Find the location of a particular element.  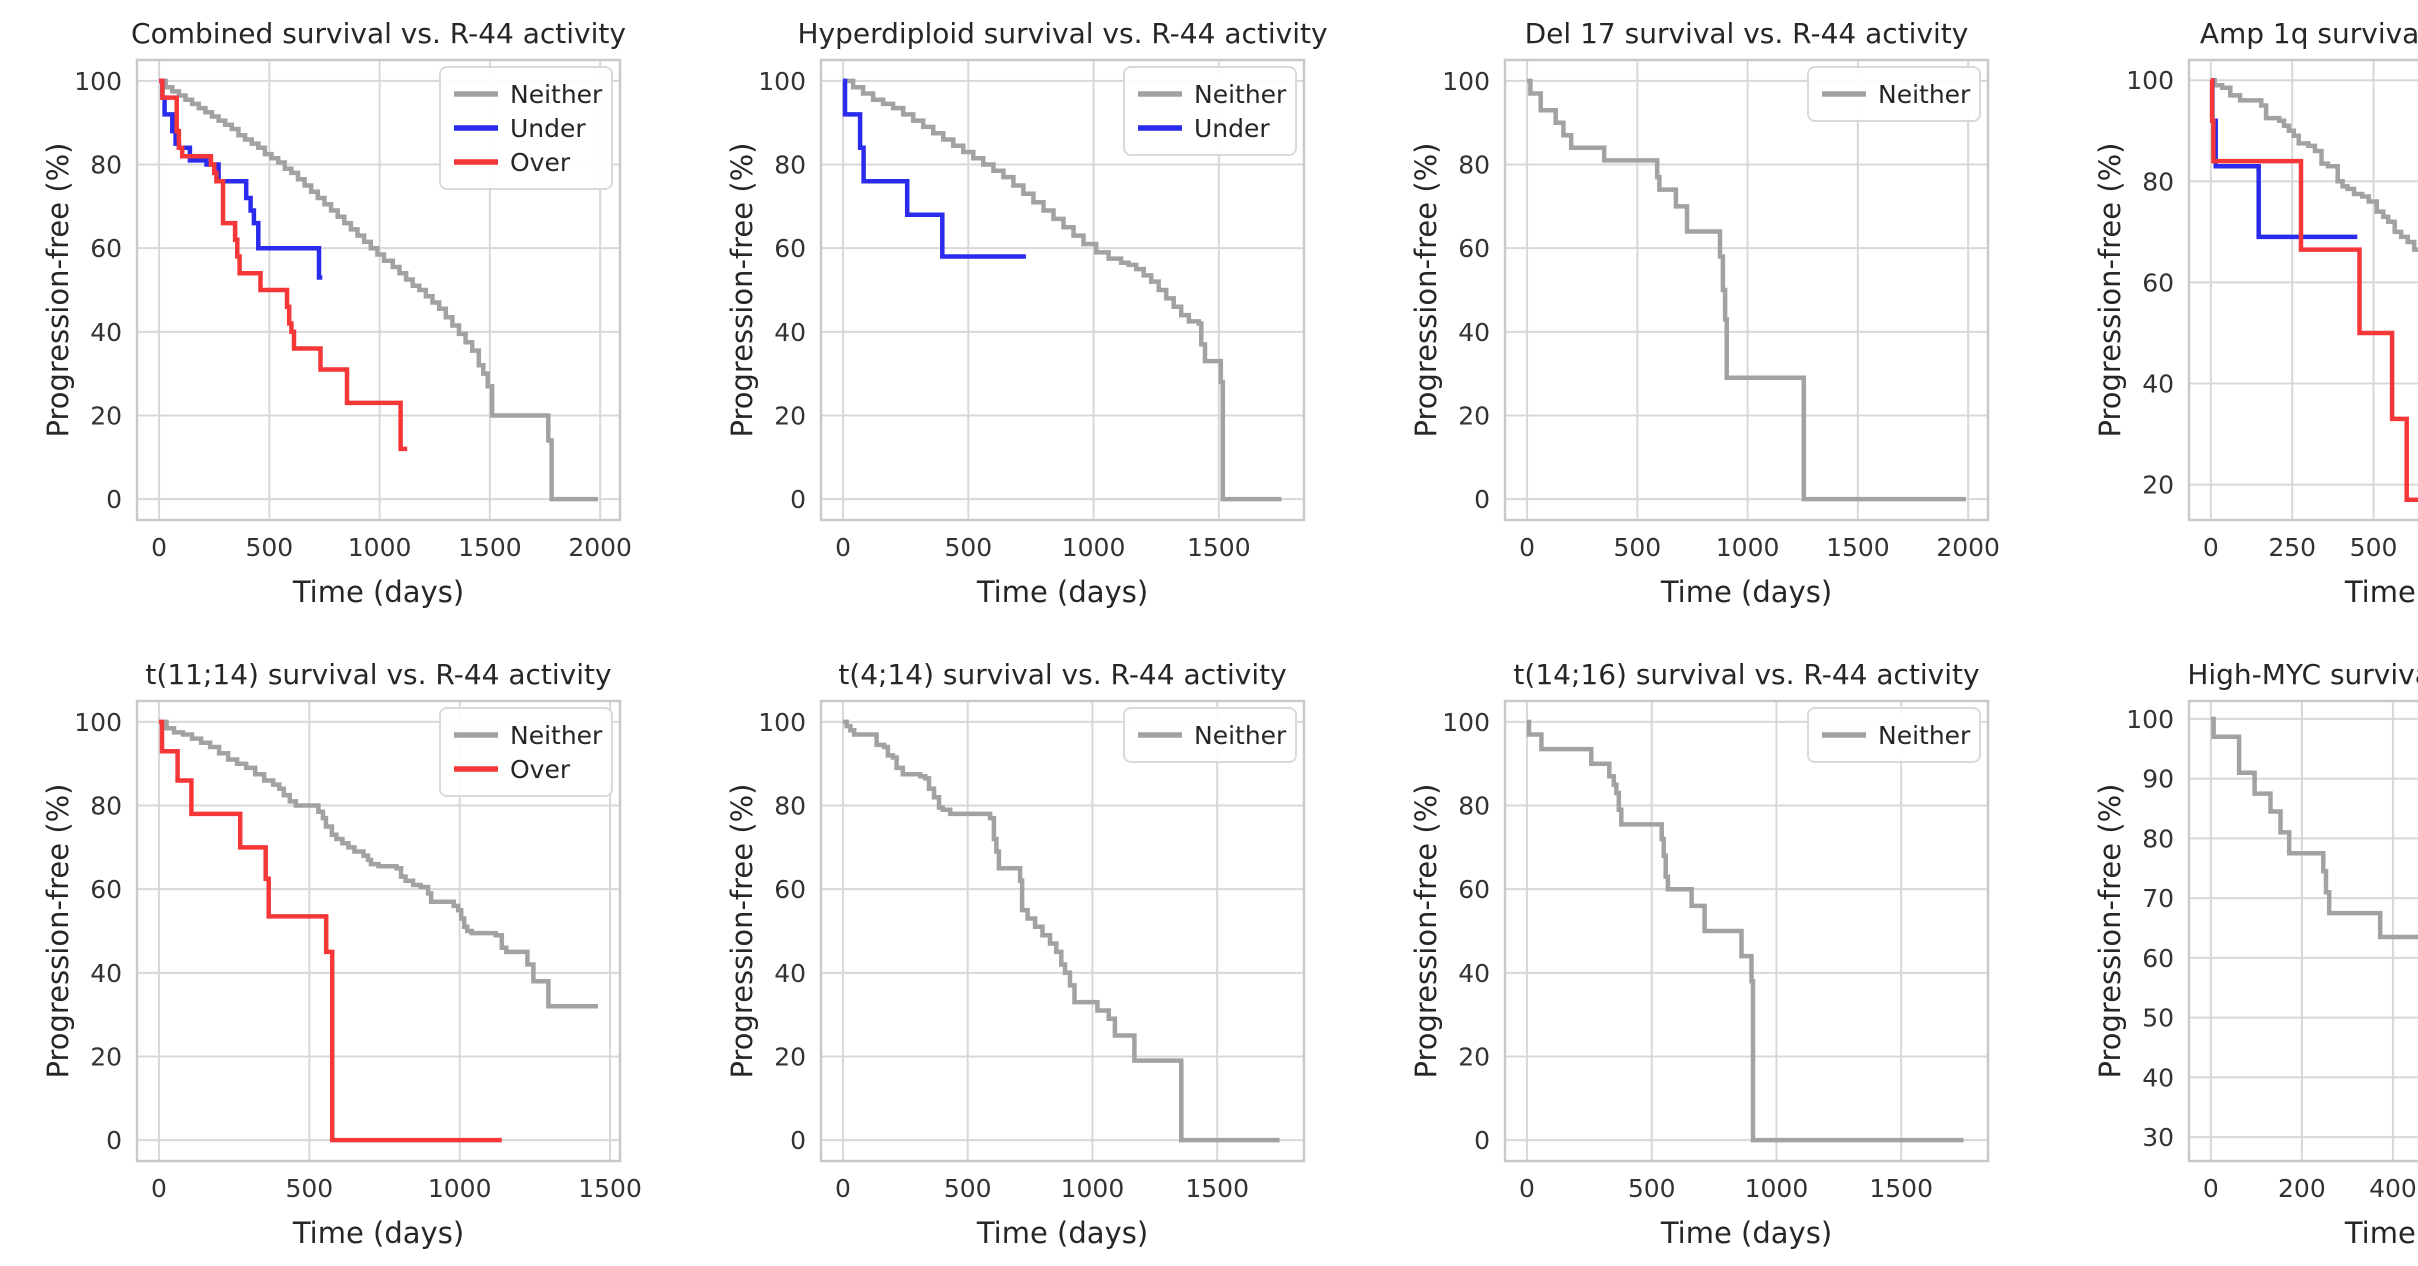

series-over-line is located at coordinates (283, 265).